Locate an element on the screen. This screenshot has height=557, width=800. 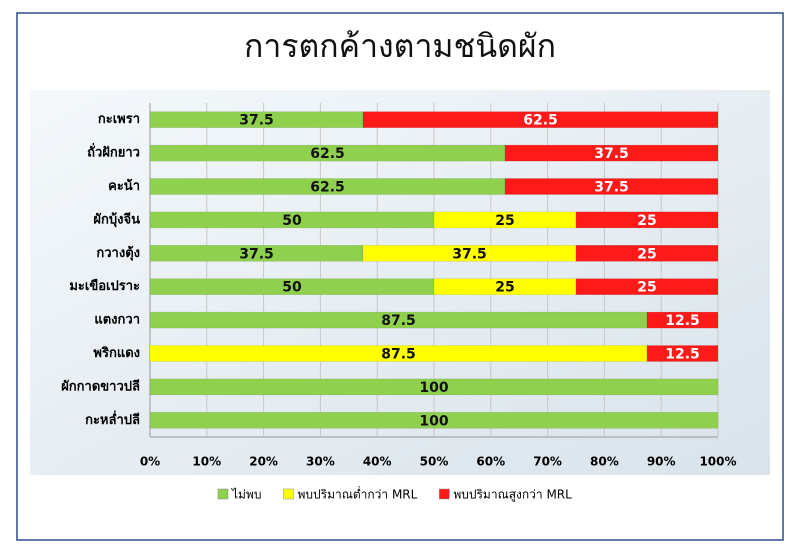
legend-label: พบปริมาณสูงกว่า MRL is located at coordinates (512, 495).